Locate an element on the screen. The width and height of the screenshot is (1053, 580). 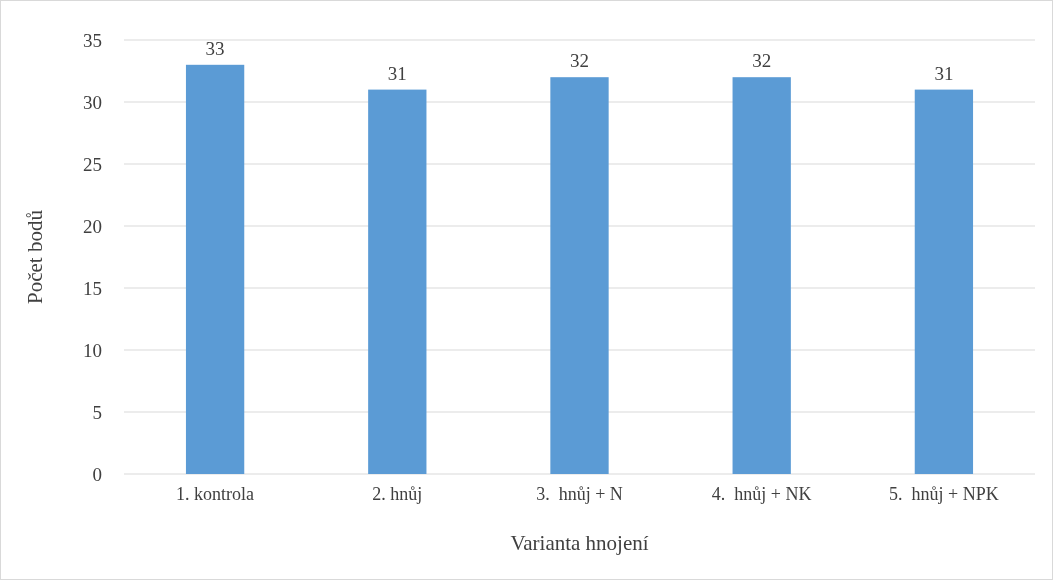
x-axis-title: Varianta hnojení is located at coordinates (579, 543).